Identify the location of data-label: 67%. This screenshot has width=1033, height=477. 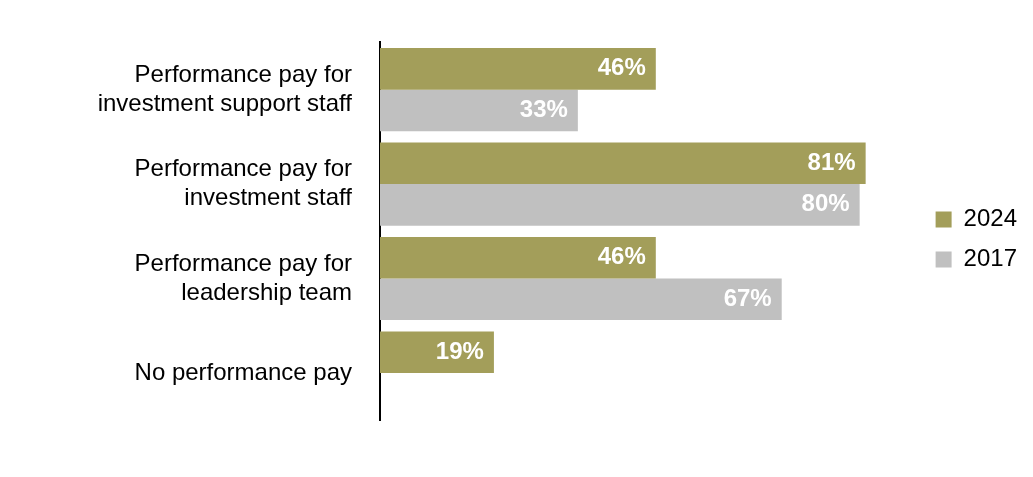
(747, 297).